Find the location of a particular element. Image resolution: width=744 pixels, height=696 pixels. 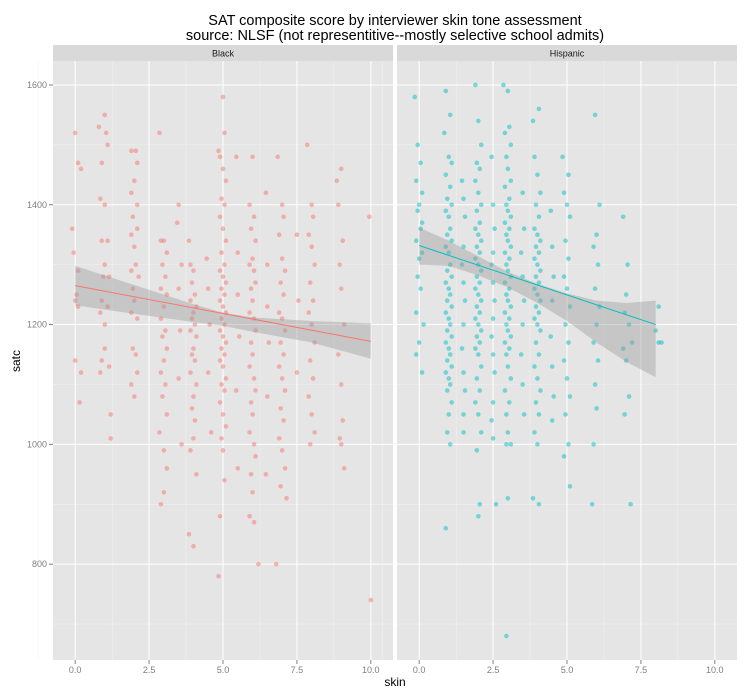

regression-line-hispanic is located at coordinates (537, 285).